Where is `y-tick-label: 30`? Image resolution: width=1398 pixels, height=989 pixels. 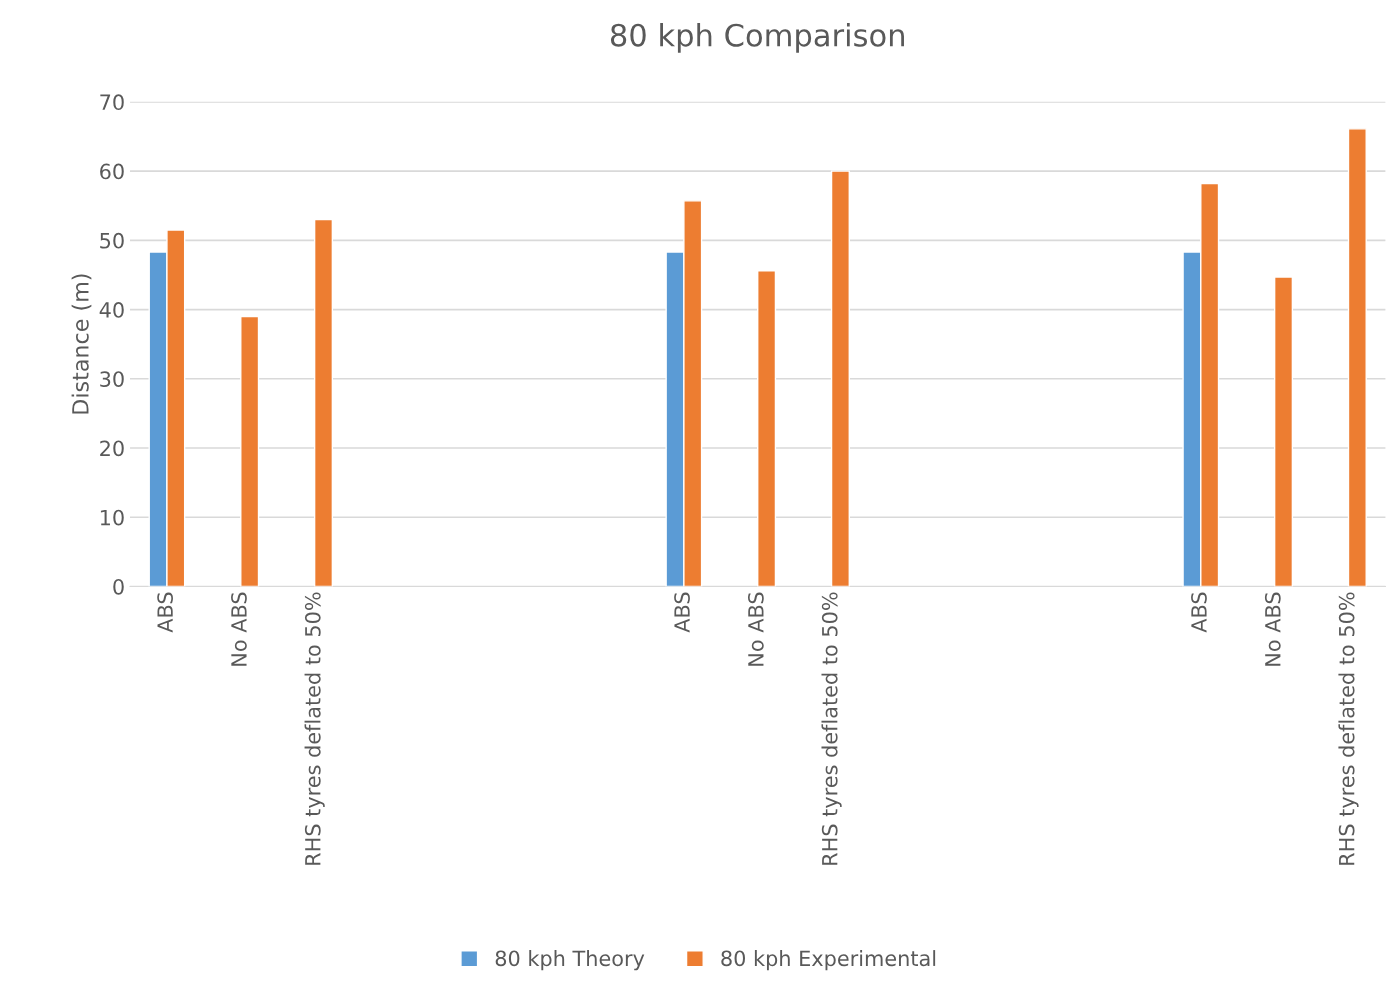 y-tick-label: 30 is located at coordinates (112, 379).